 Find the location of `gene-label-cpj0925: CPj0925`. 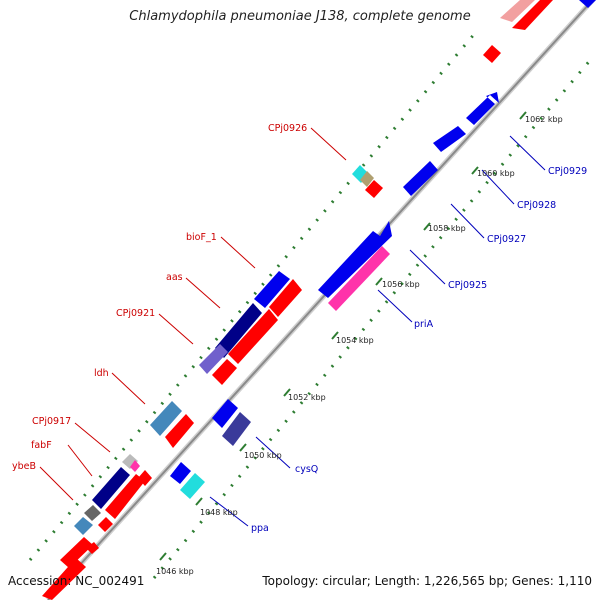

gene-label-cpj0925: CPj0925 is located at coordinates (467, 285).